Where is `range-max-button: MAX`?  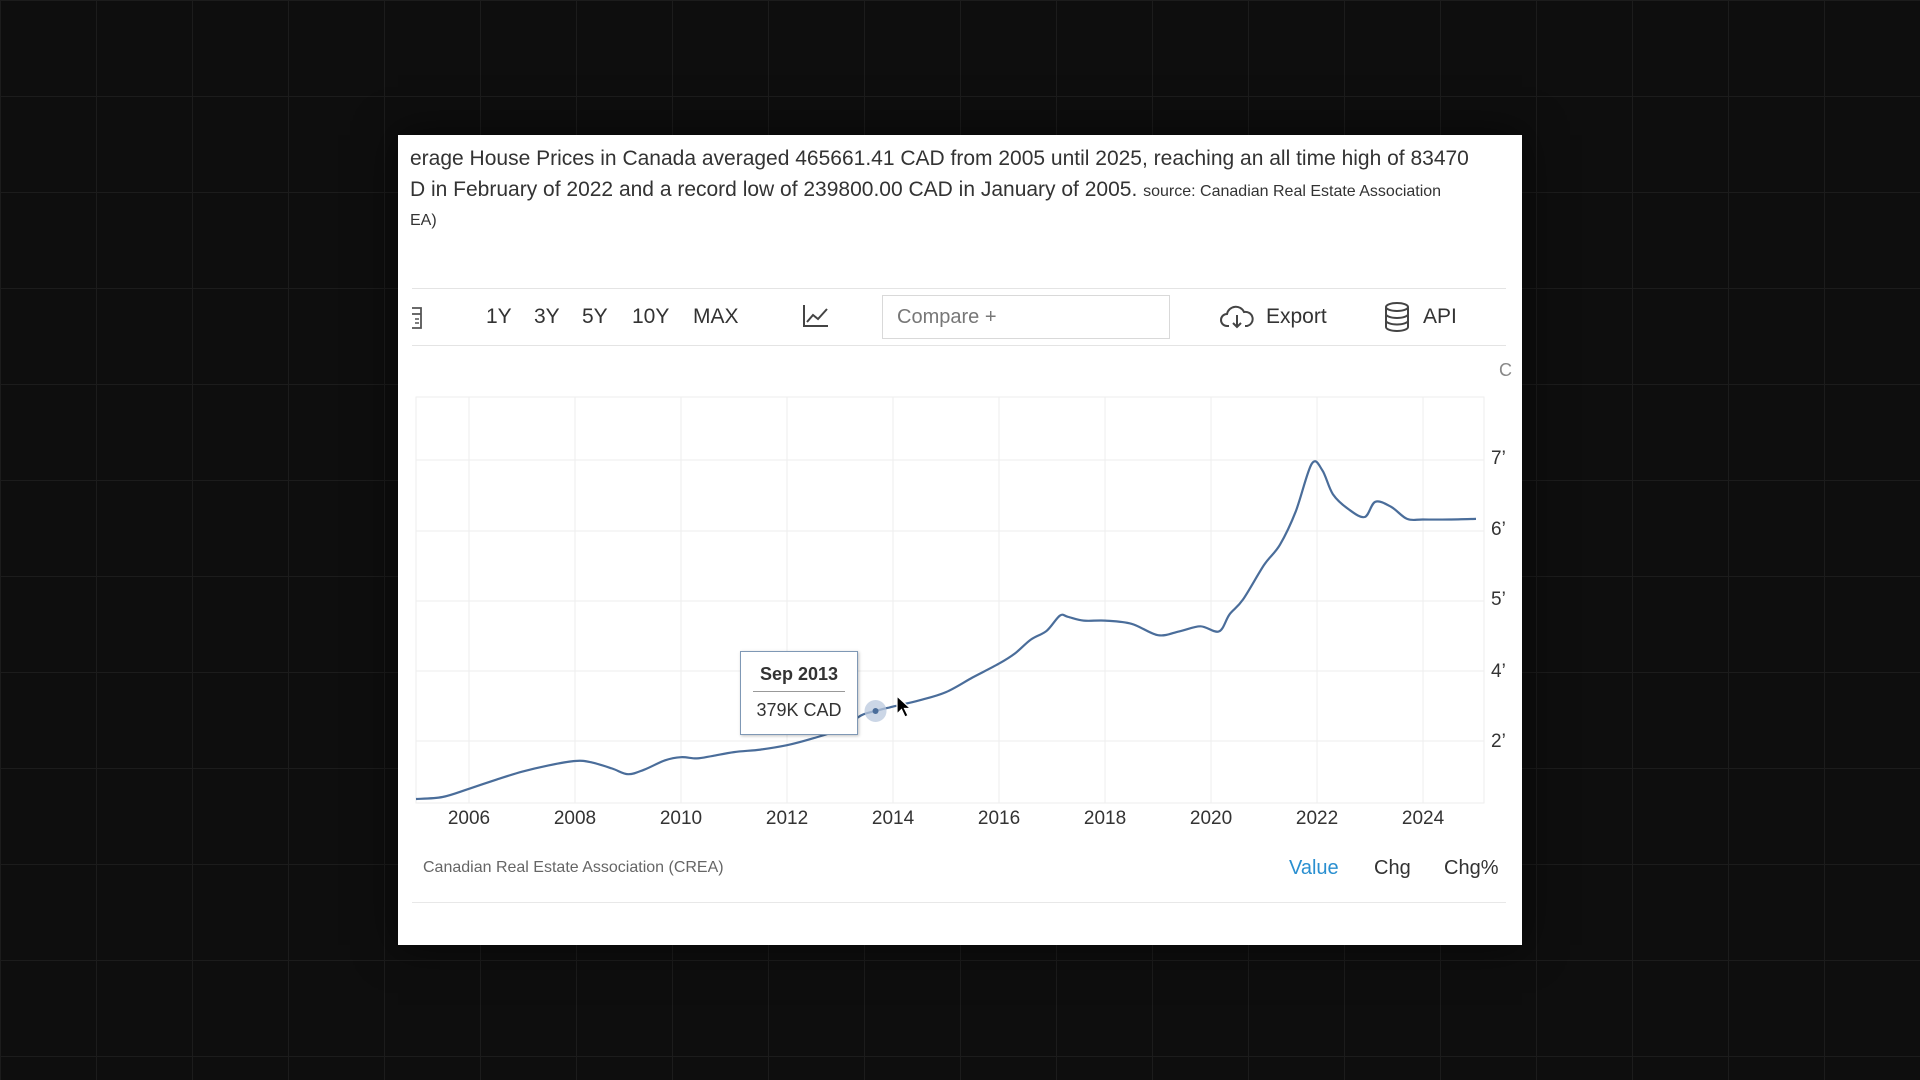 range-max-button: MAX is located at coordinates (716, 316).